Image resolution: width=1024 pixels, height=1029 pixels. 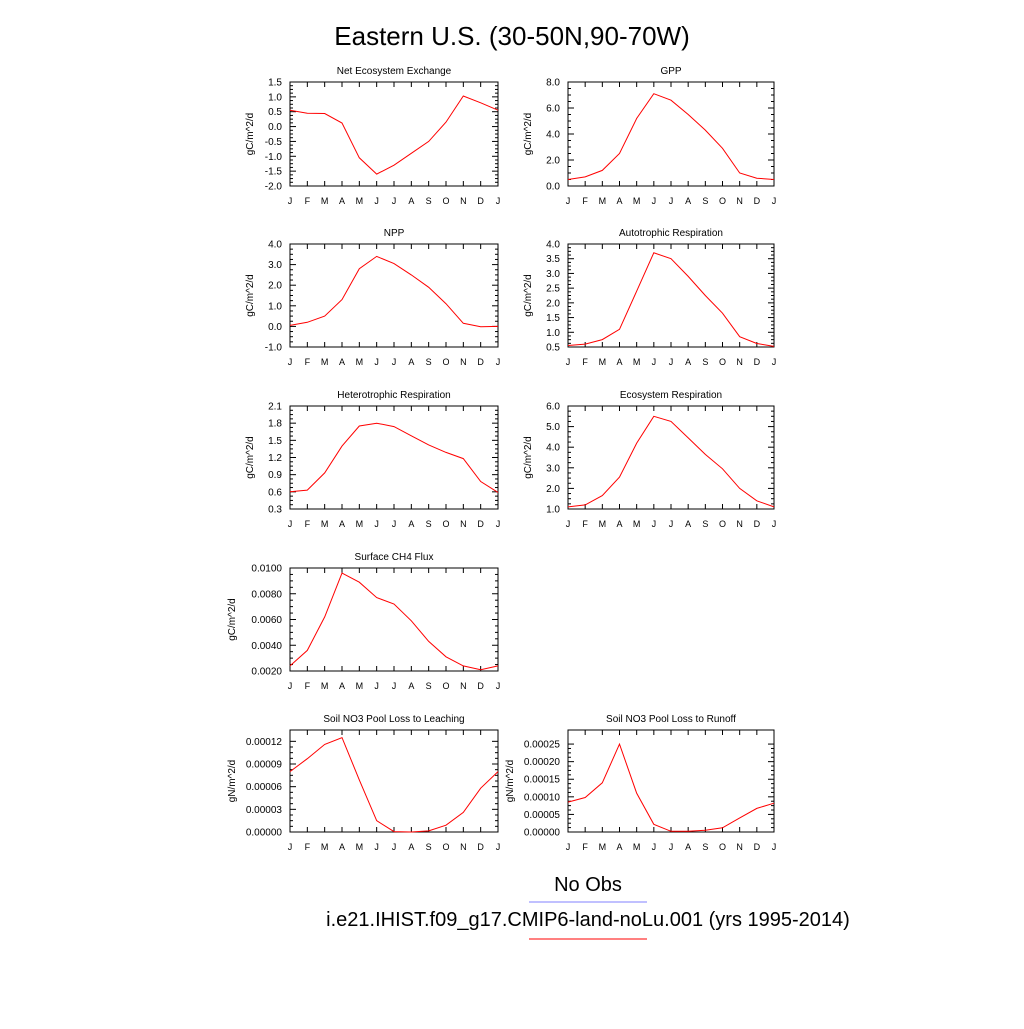 I want to click on y-tick-label: 2.1, so click(x=275, y=407).